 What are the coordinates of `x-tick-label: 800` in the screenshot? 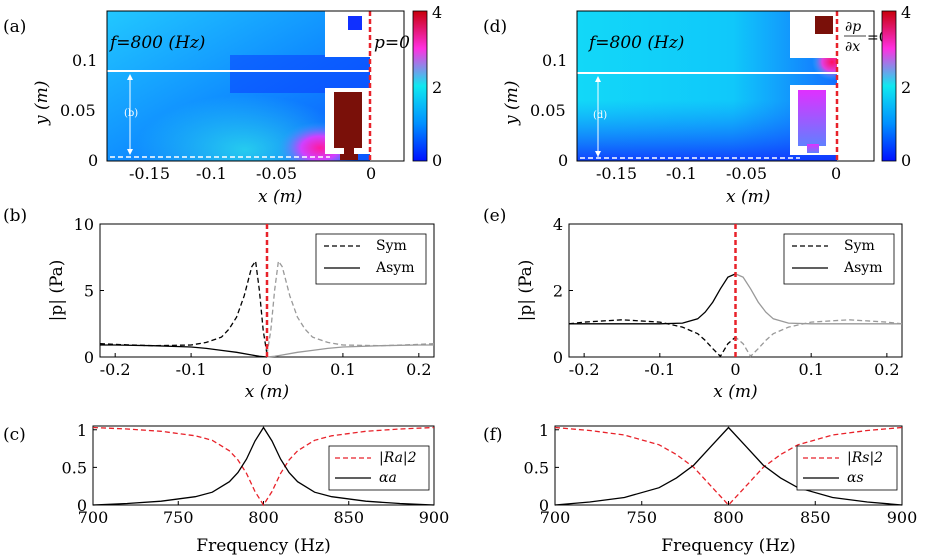 It's located at (728, 517).